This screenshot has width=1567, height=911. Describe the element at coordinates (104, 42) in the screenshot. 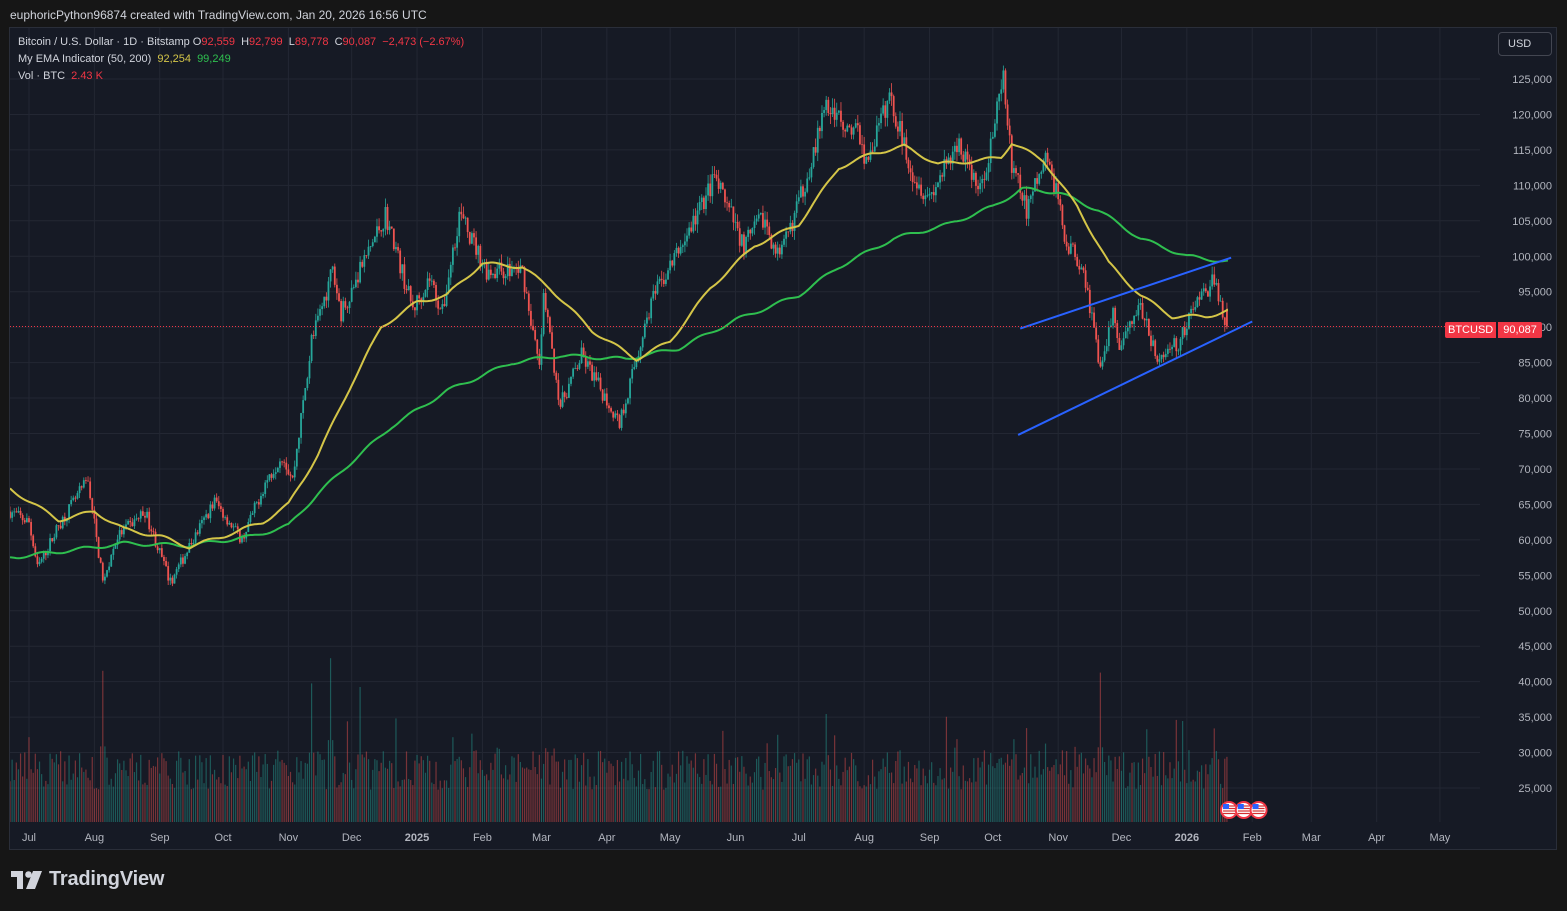

I see `symbol-description: Bitcoin / U.S. Dollar · 1D · Bitstamp` at that location.